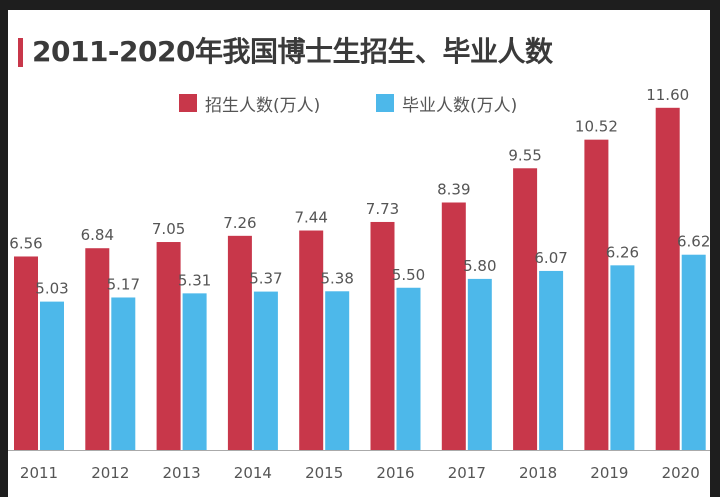 The height and width of the screenshot is (497, 720). What do you see at coordinates (311, 340) in the screenshot?
I see `bar-enrollment-2015` at bounding box center [311, 340].